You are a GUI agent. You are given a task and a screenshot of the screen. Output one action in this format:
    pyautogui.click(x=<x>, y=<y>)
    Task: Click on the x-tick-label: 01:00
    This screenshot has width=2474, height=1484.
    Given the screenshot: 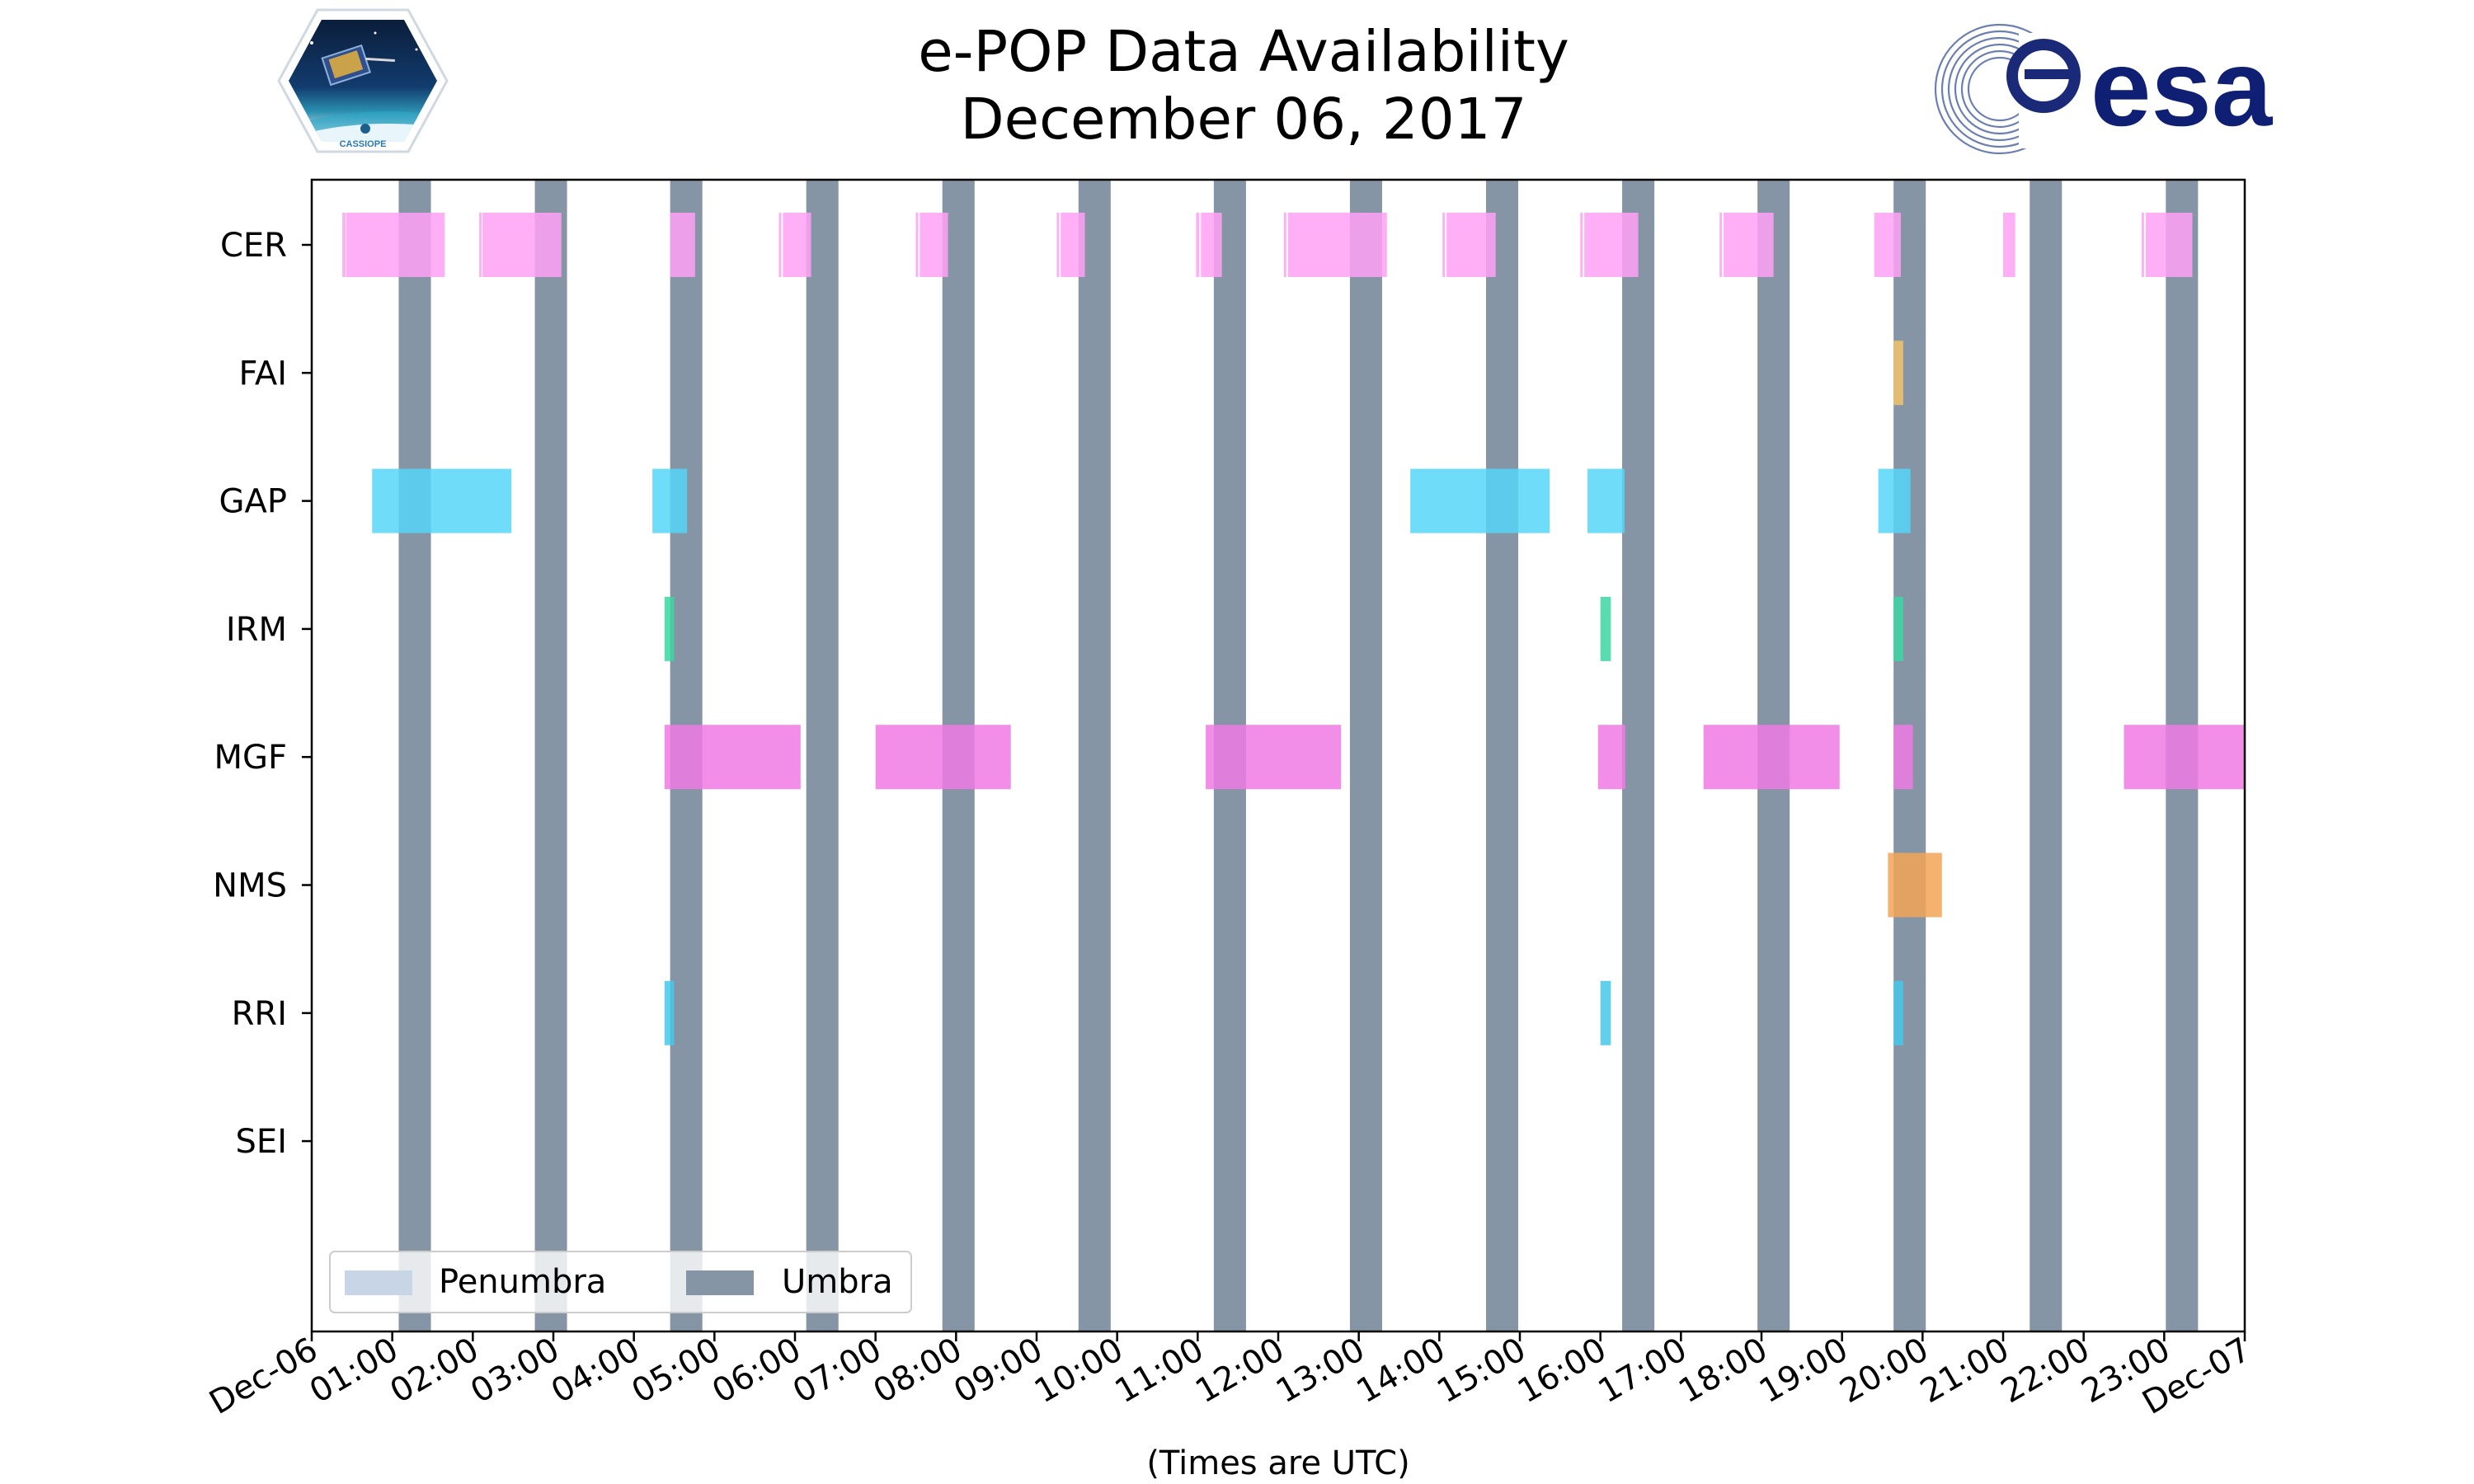 What is the action you would take?
    pyautogui.click(x=354, y=1371)
    